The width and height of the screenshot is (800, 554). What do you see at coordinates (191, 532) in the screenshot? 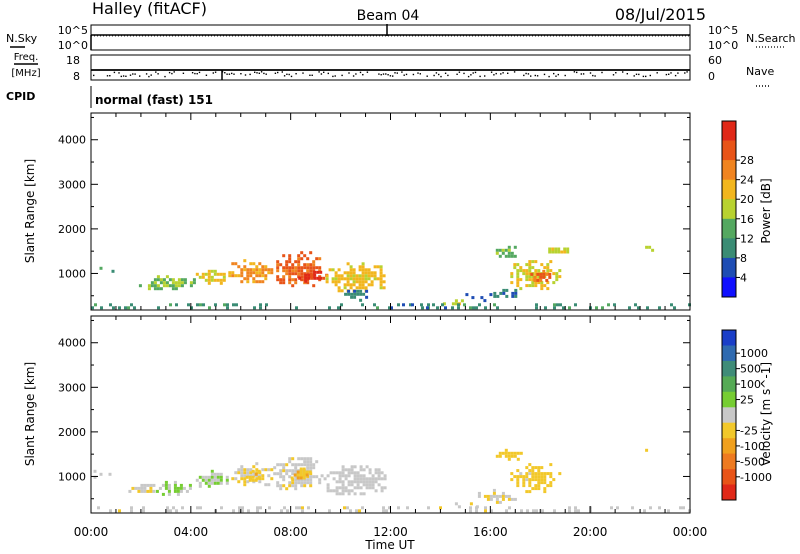
I see `x-tick-label: 04:00` at bounding box center [191, 532].